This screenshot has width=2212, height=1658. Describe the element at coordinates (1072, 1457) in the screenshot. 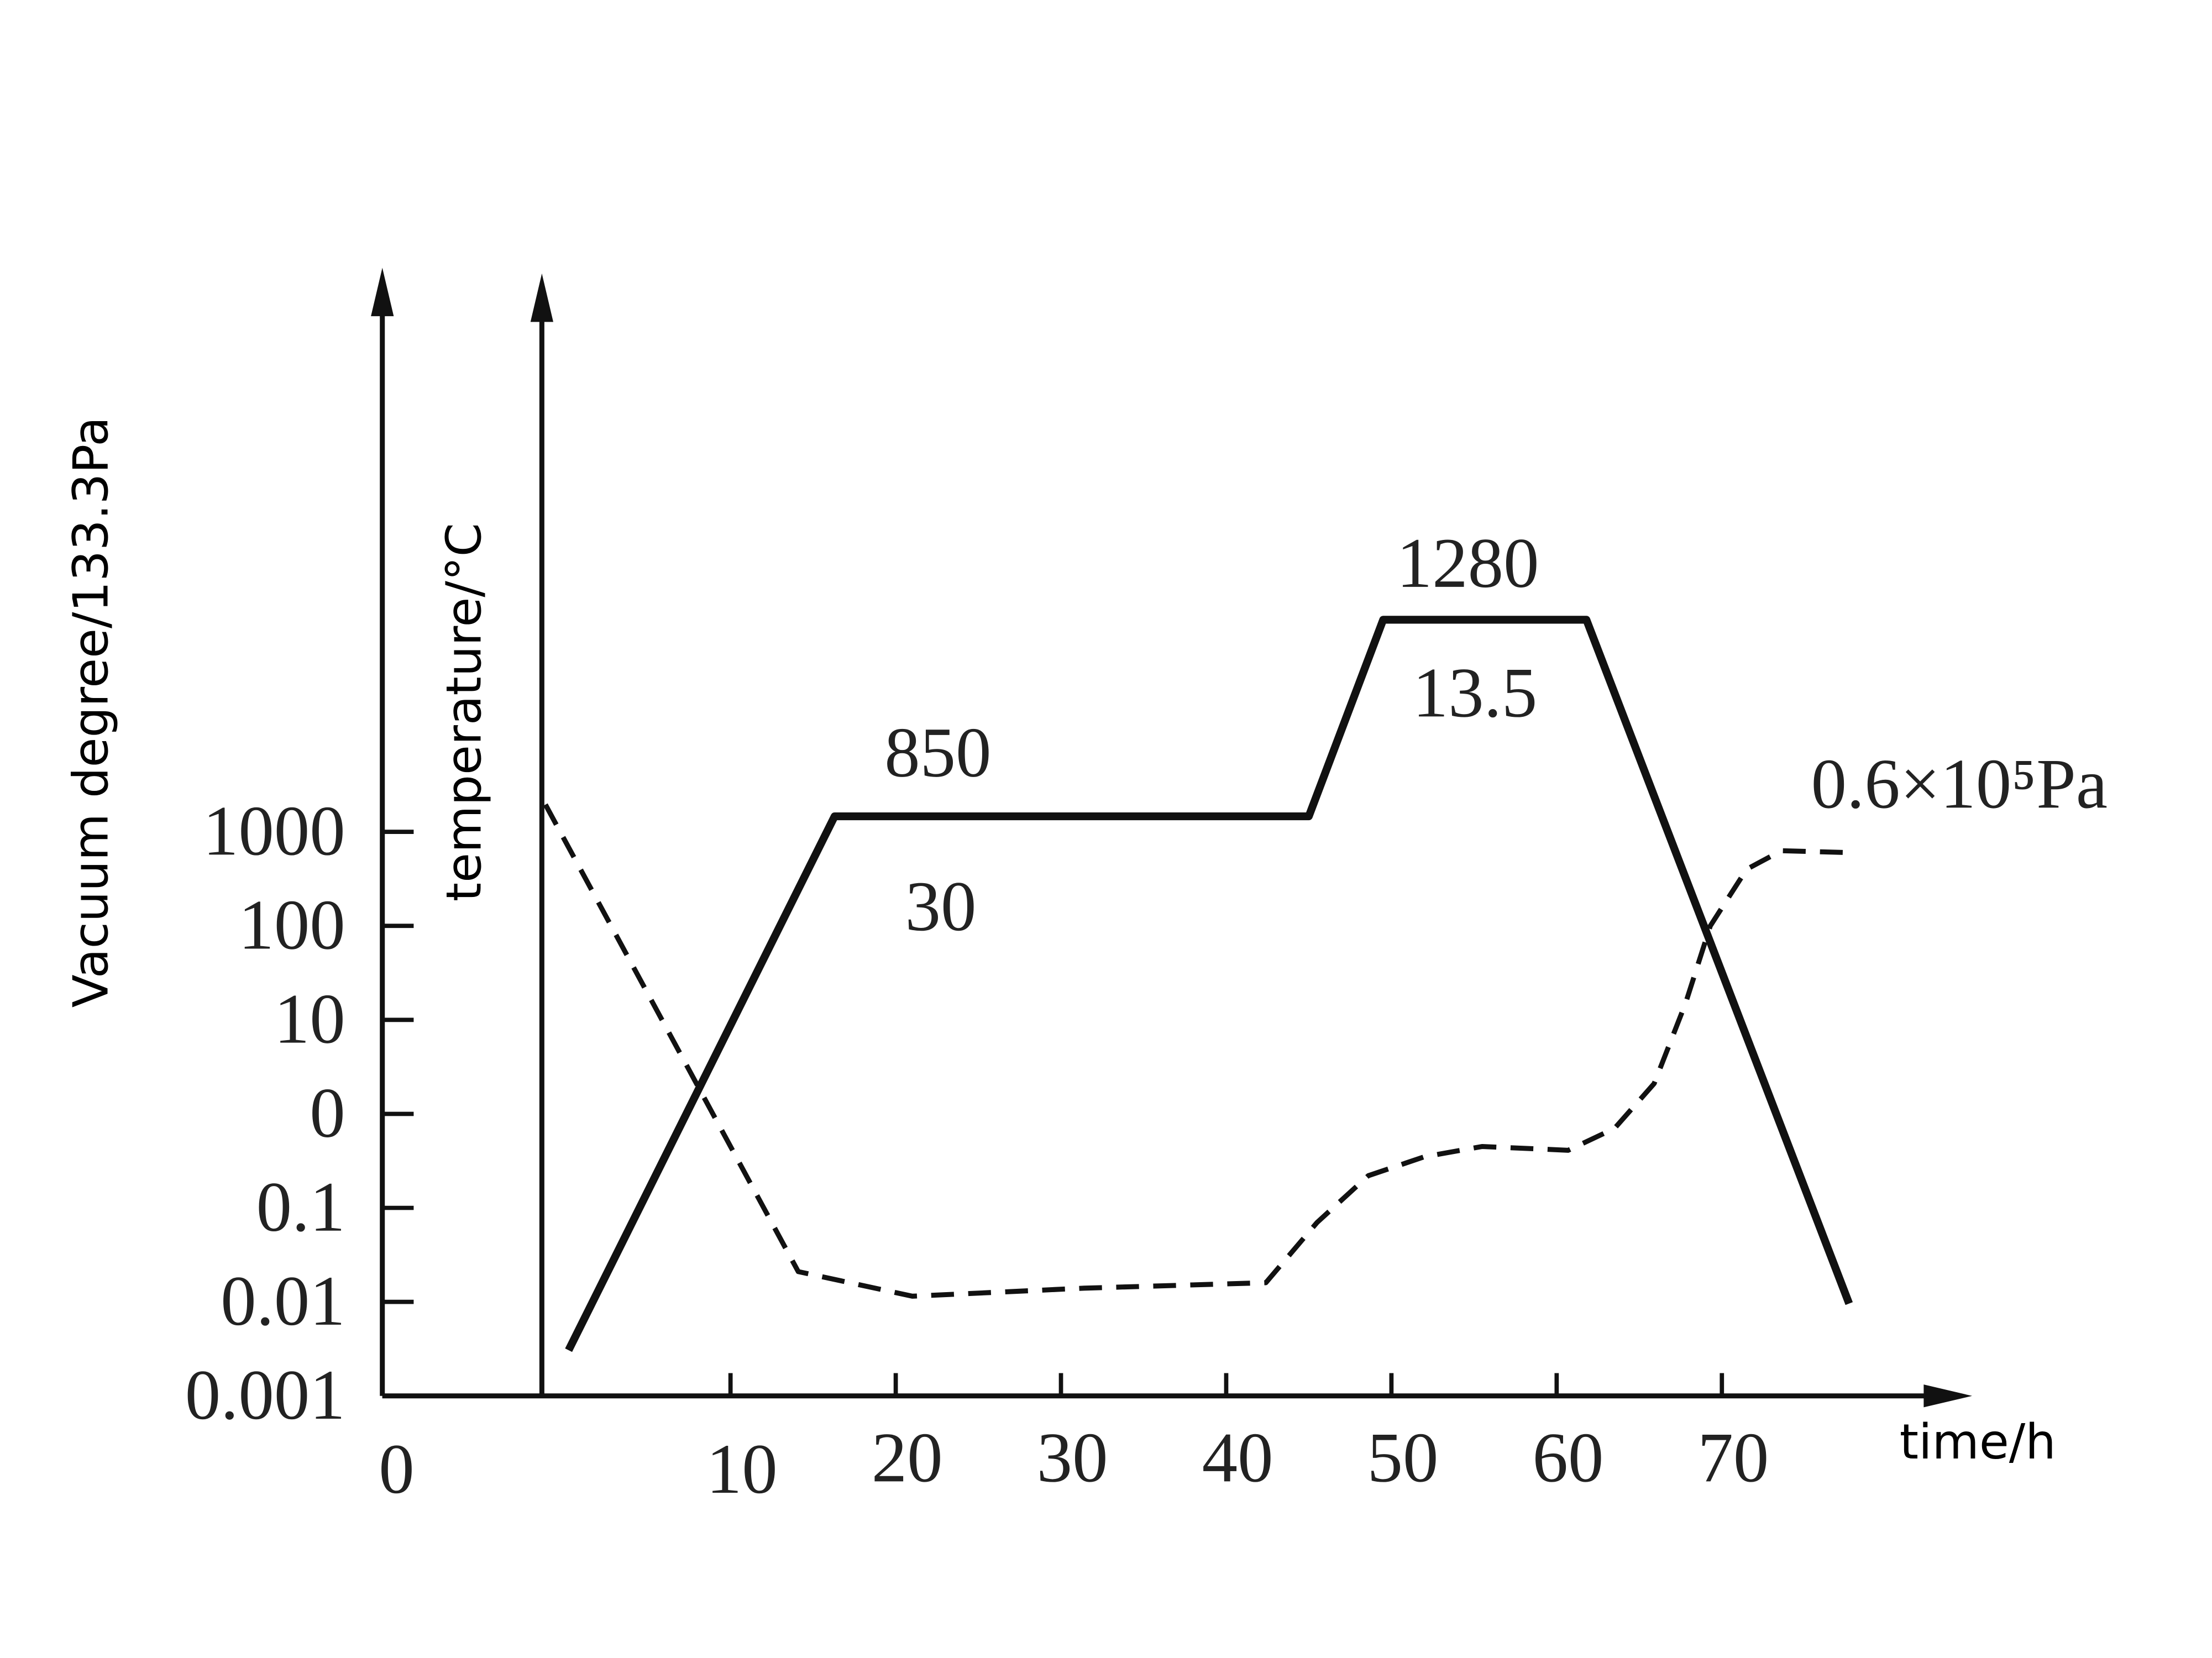

I see `x-tick-label: 30` at that location.